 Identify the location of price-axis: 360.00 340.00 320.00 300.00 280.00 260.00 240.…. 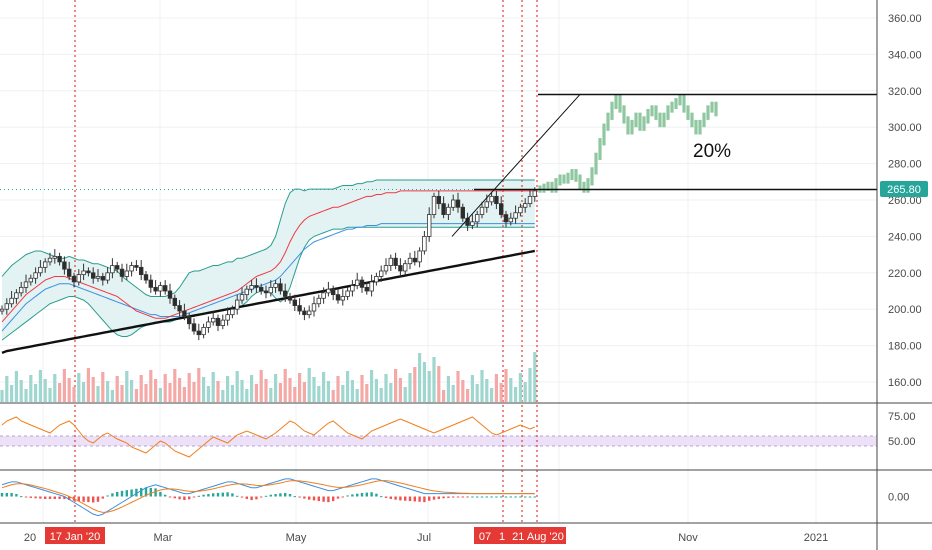
(905, 201).